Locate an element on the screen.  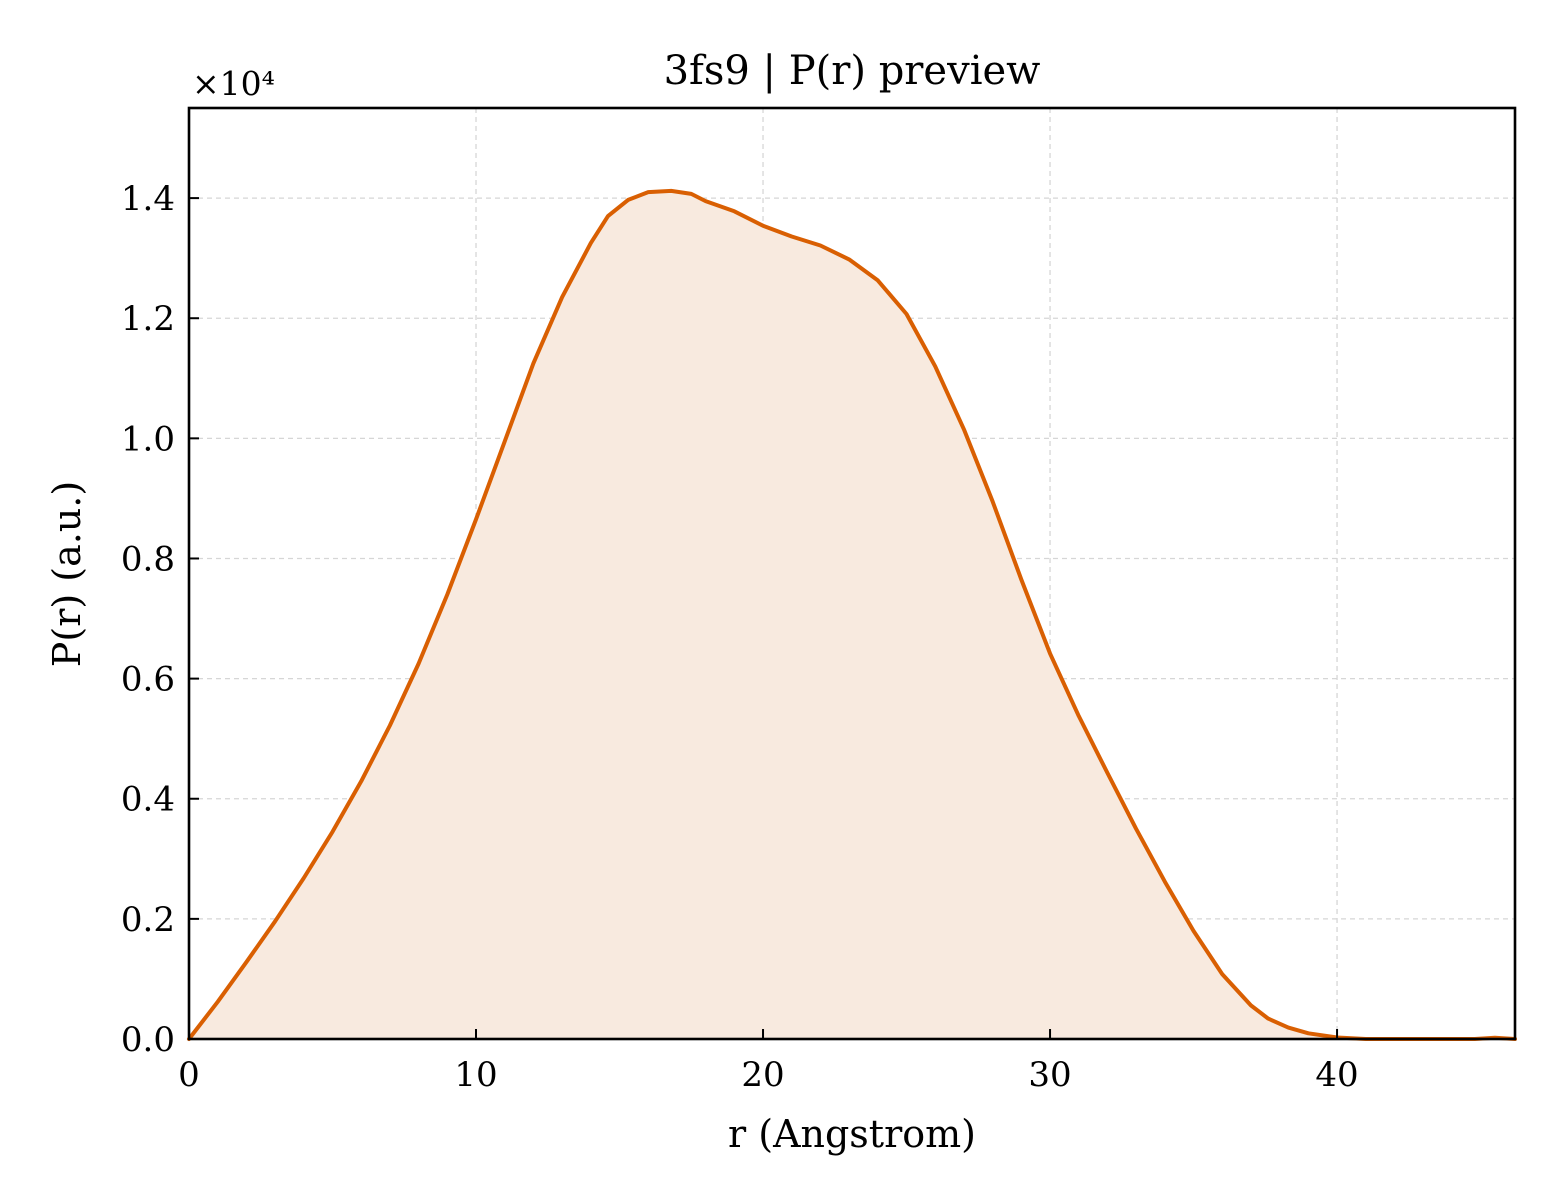
y-axis-multiplier: ×10⁴ is located at coordinates (233, 83).